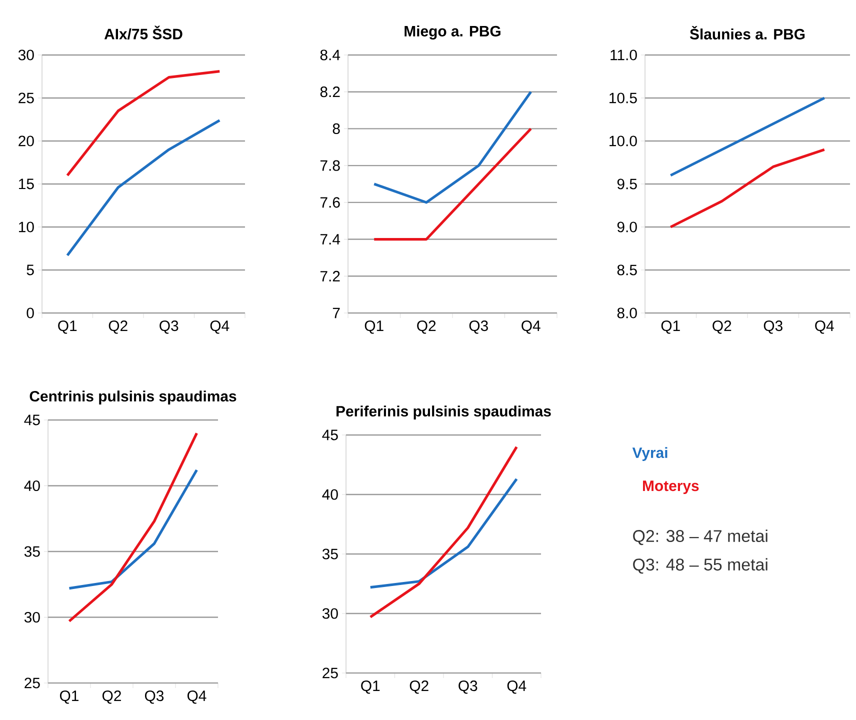 The width and height of the screenshot is (856, 720). Describe the element at coordinates (330, 92) in the screenshot. I see `y-tick-label: 8.2` at that location.